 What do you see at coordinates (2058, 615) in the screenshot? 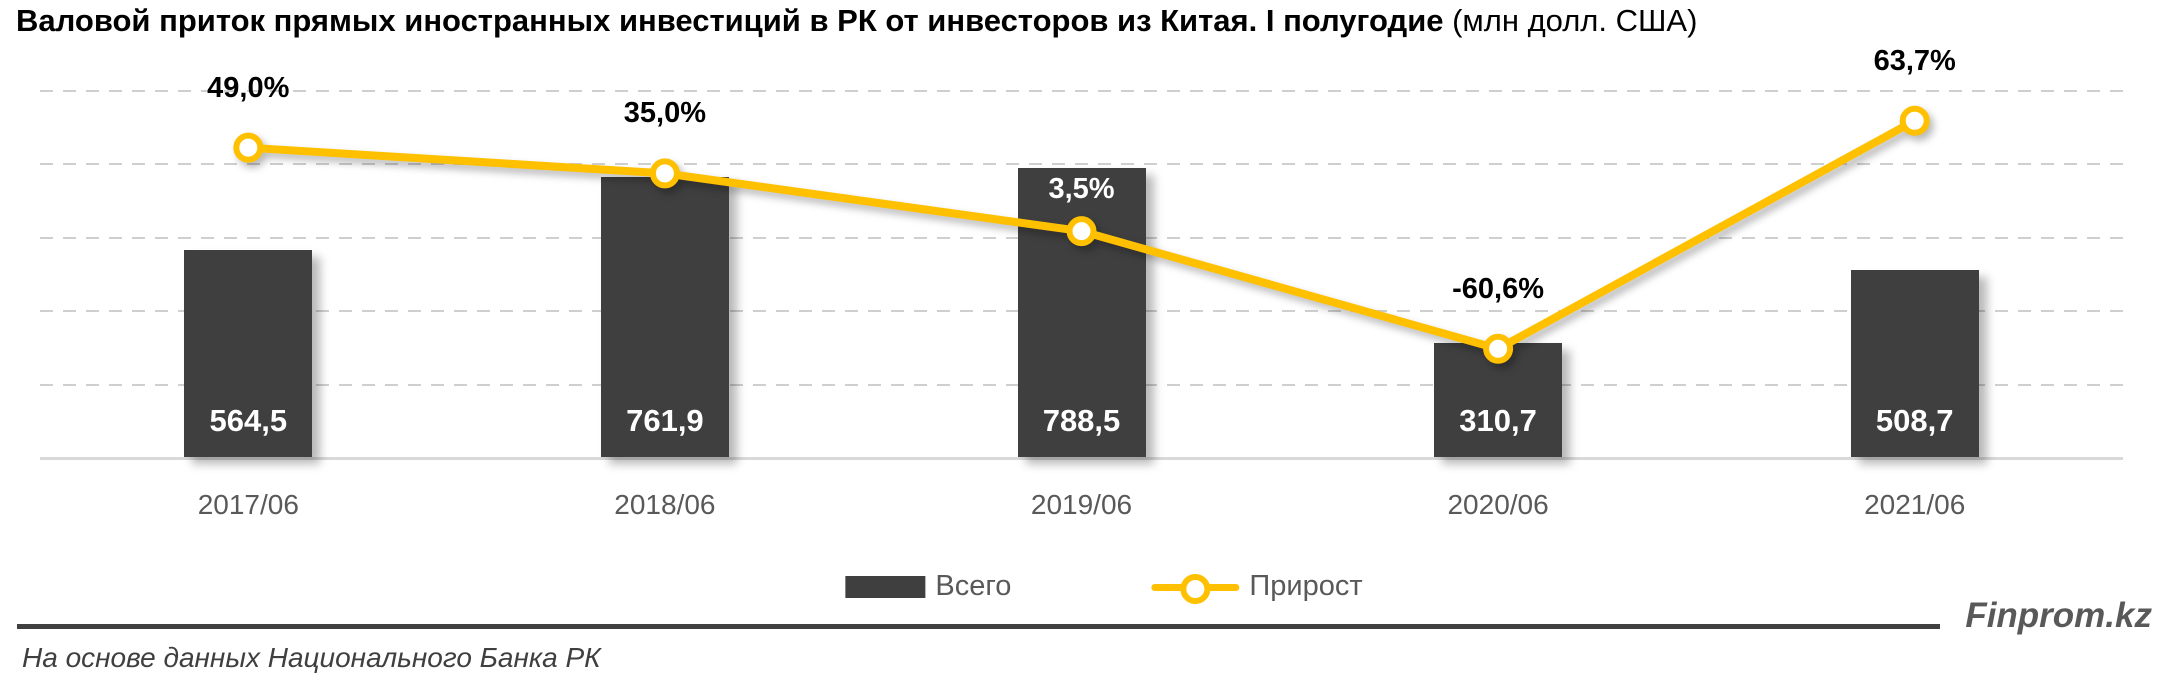
I see `brand-logo: Finprom.kz` at bounding box center [2058, 615].